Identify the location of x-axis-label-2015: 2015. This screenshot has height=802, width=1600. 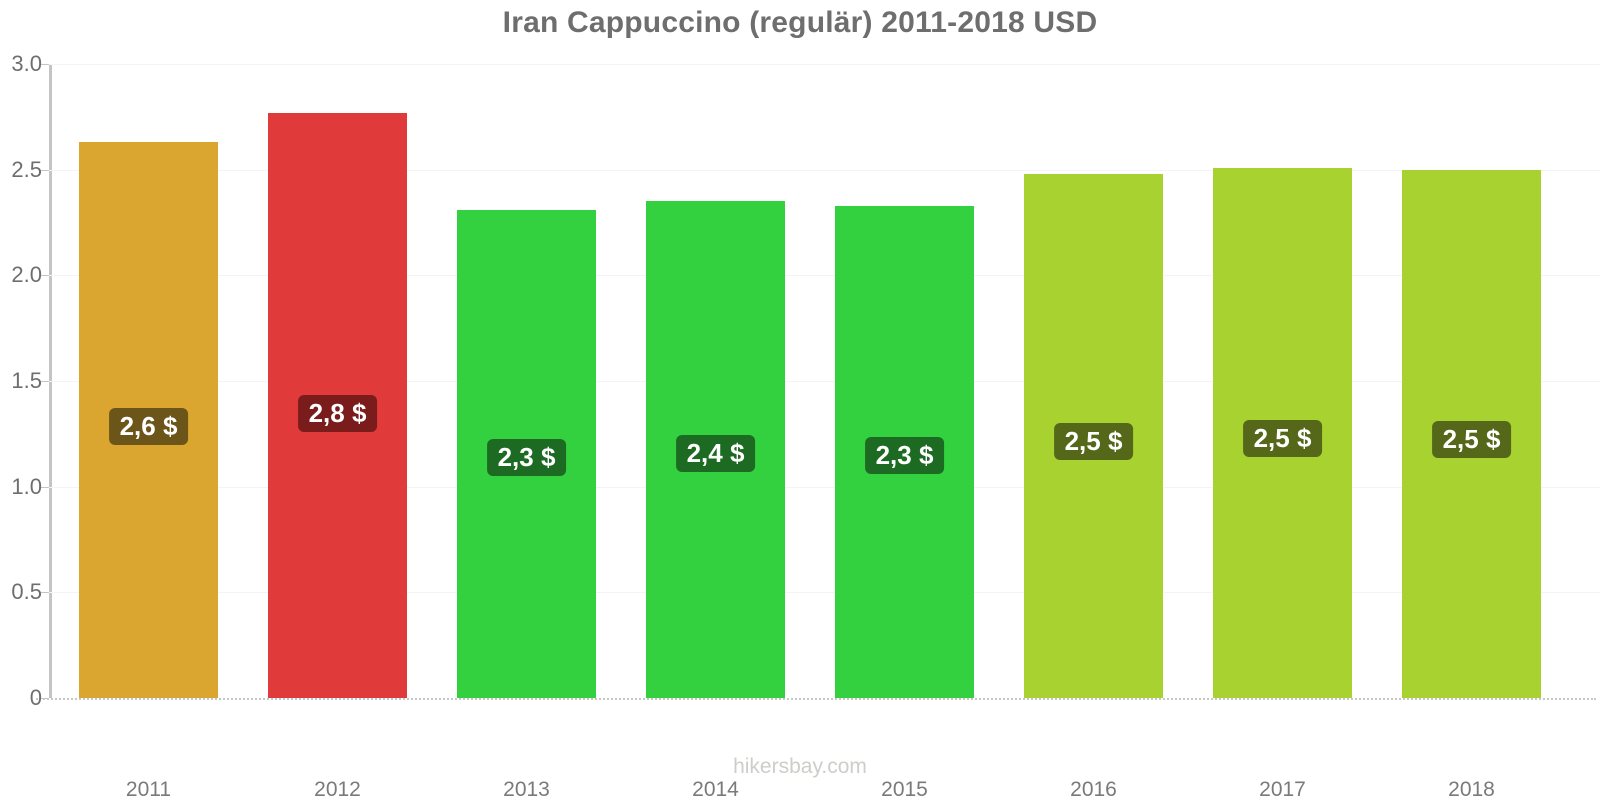
(904, 789).